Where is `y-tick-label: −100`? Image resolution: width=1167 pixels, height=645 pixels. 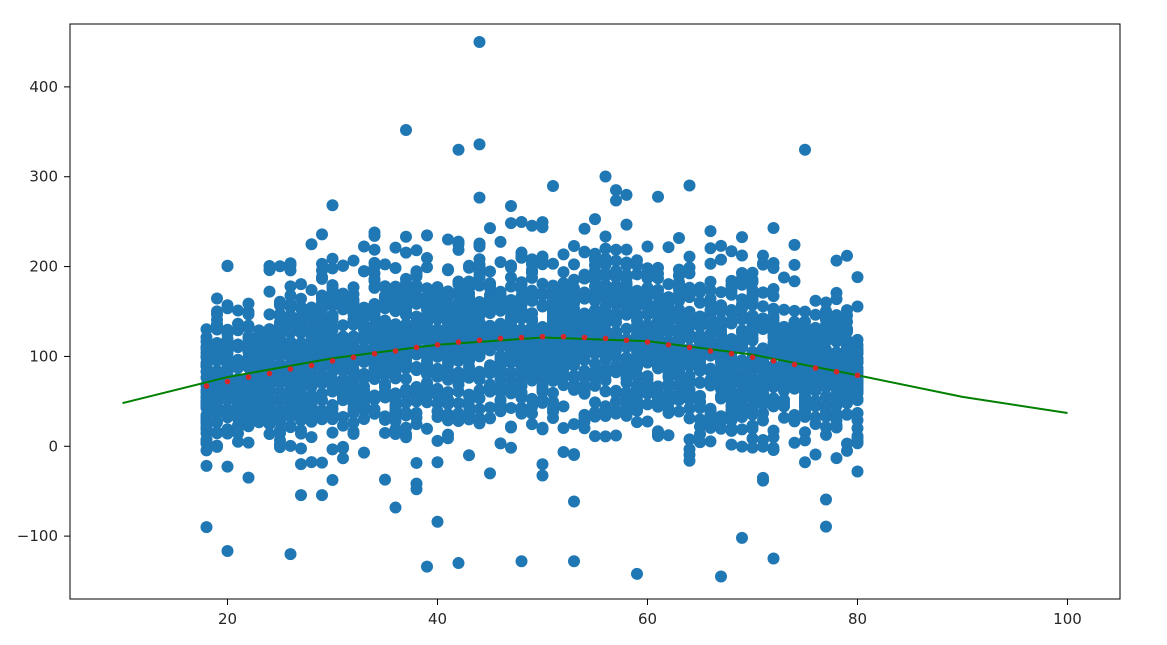 y-tick-label: −100 is located at coordinates (37, 536).